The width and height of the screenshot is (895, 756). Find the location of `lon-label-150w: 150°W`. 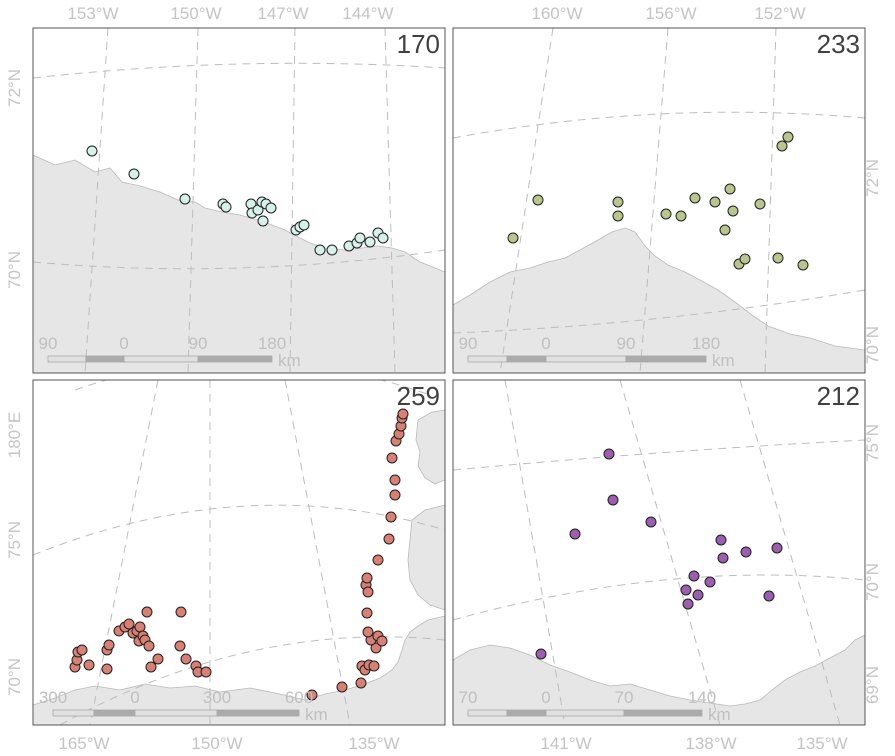

lon-label-150w: 150°W is located at coordinates (195, 13).